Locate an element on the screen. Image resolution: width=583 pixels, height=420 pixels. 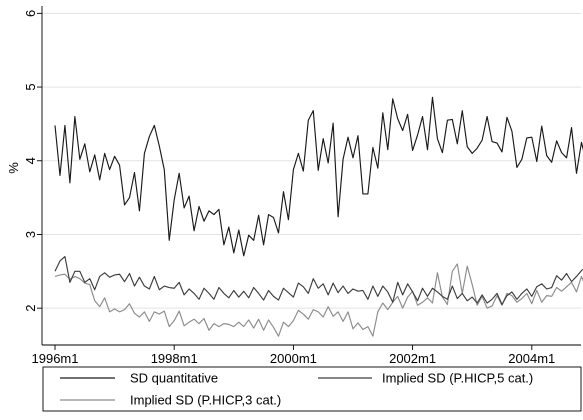
y-tick-label: 3 is located at coordinates (30, 234).